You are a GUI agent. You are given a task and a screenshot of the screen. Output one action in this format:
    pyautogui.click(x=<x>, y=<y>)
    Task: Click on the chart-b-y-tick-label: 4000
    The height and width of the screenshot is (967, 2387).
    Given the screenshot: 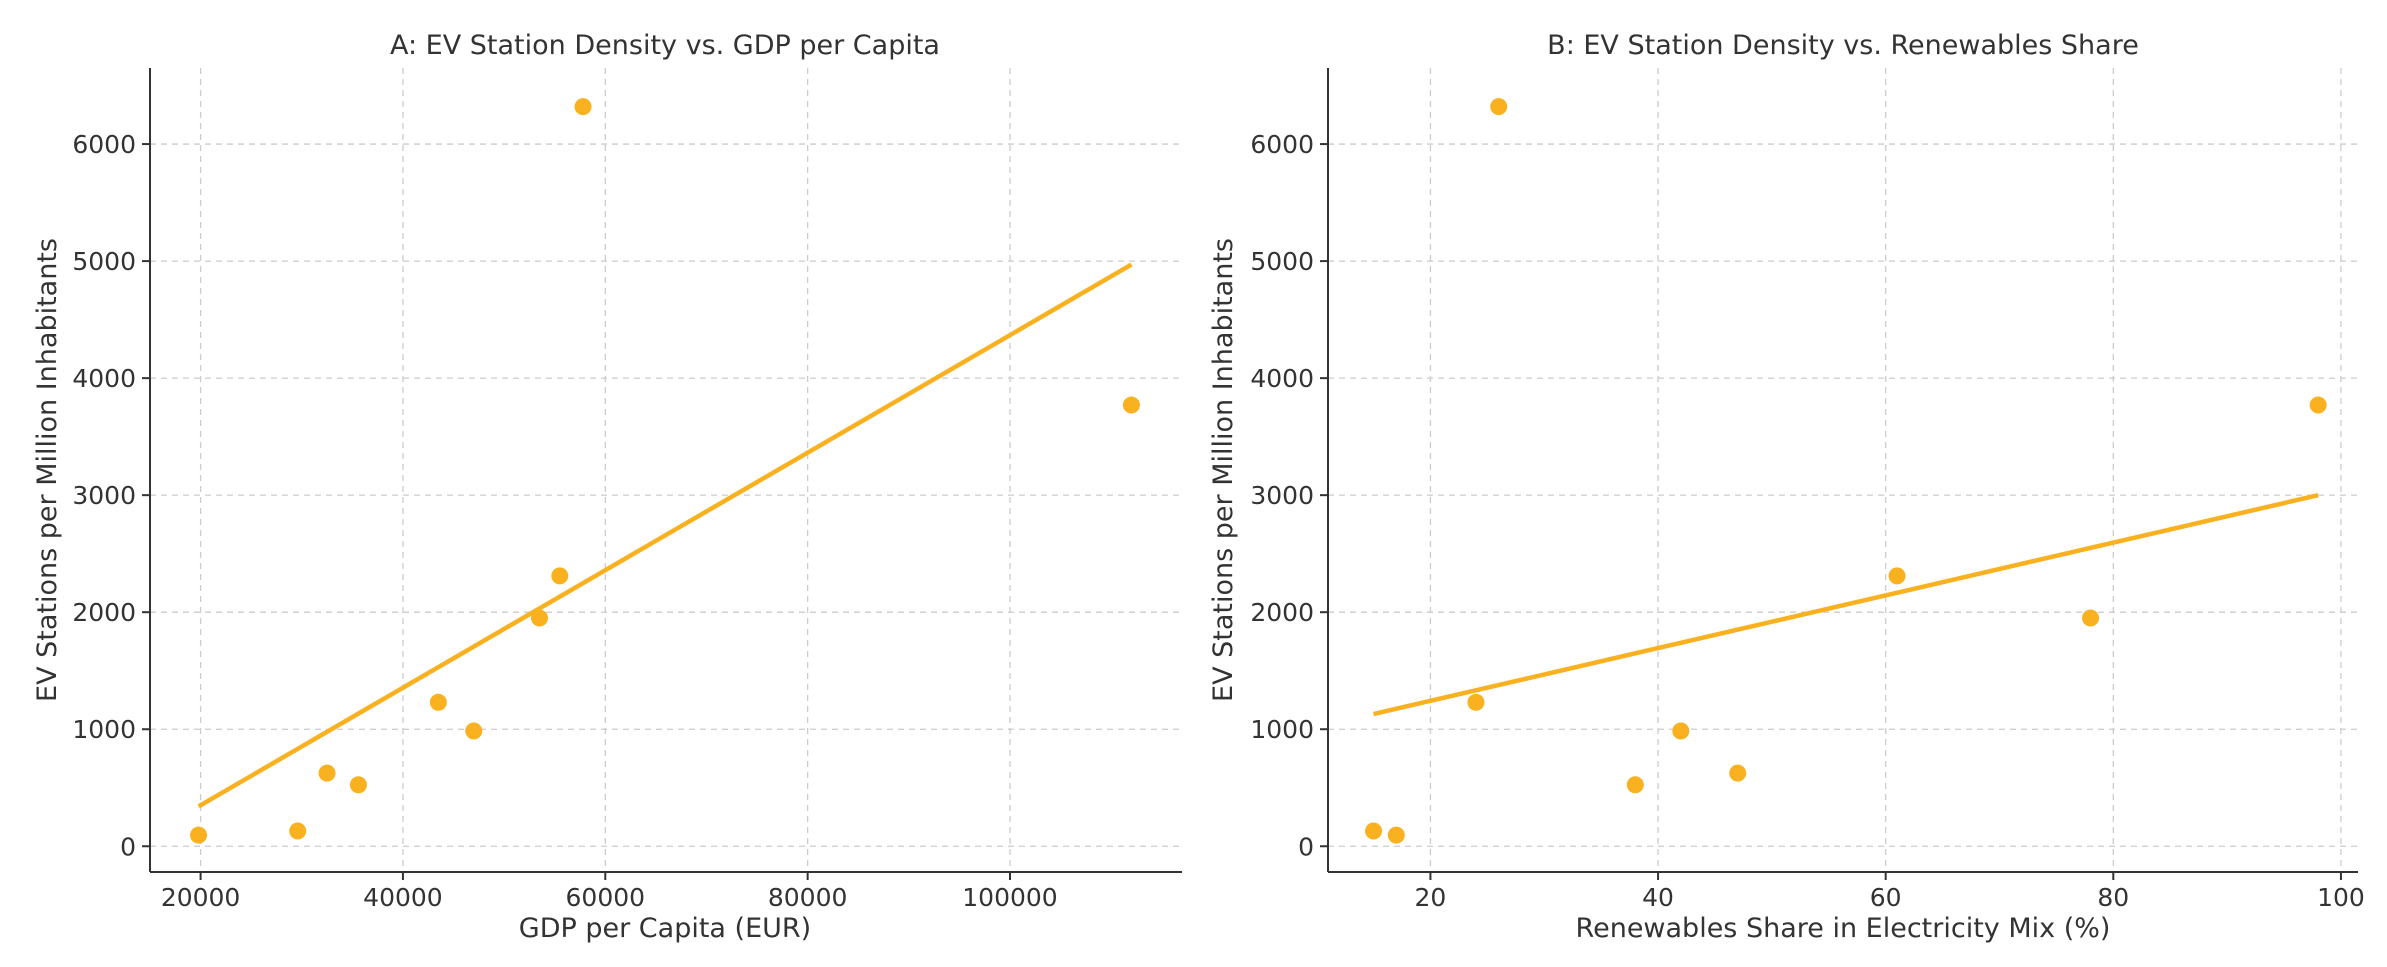 What is the action you would take?
    pyautogui.click(x=1282, y=378)
    